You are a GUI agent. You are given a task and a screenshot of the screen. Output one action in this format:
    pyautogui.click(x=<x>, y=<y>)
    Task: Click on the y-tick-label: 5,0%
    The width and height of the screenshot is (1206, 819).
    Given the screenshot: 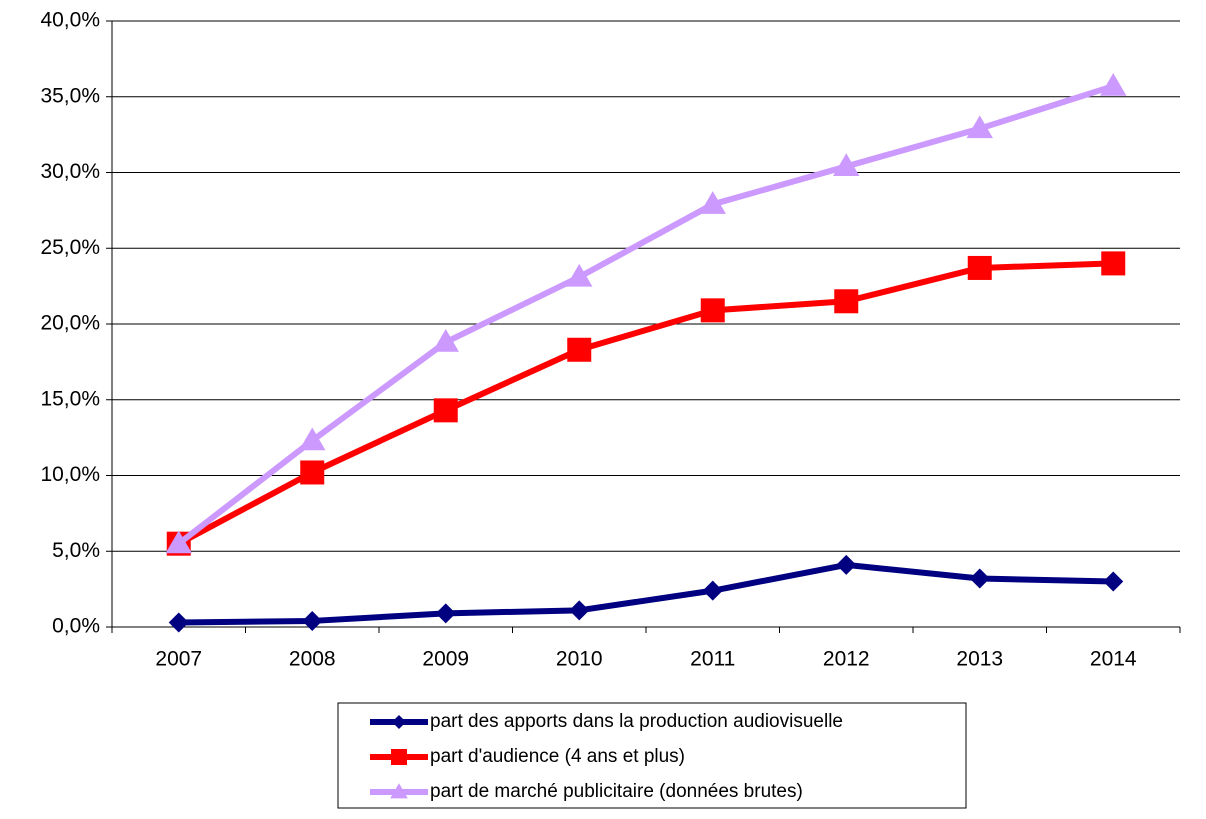 What is the action you would take?
    pyautogui.click(x=76, y=550)
    